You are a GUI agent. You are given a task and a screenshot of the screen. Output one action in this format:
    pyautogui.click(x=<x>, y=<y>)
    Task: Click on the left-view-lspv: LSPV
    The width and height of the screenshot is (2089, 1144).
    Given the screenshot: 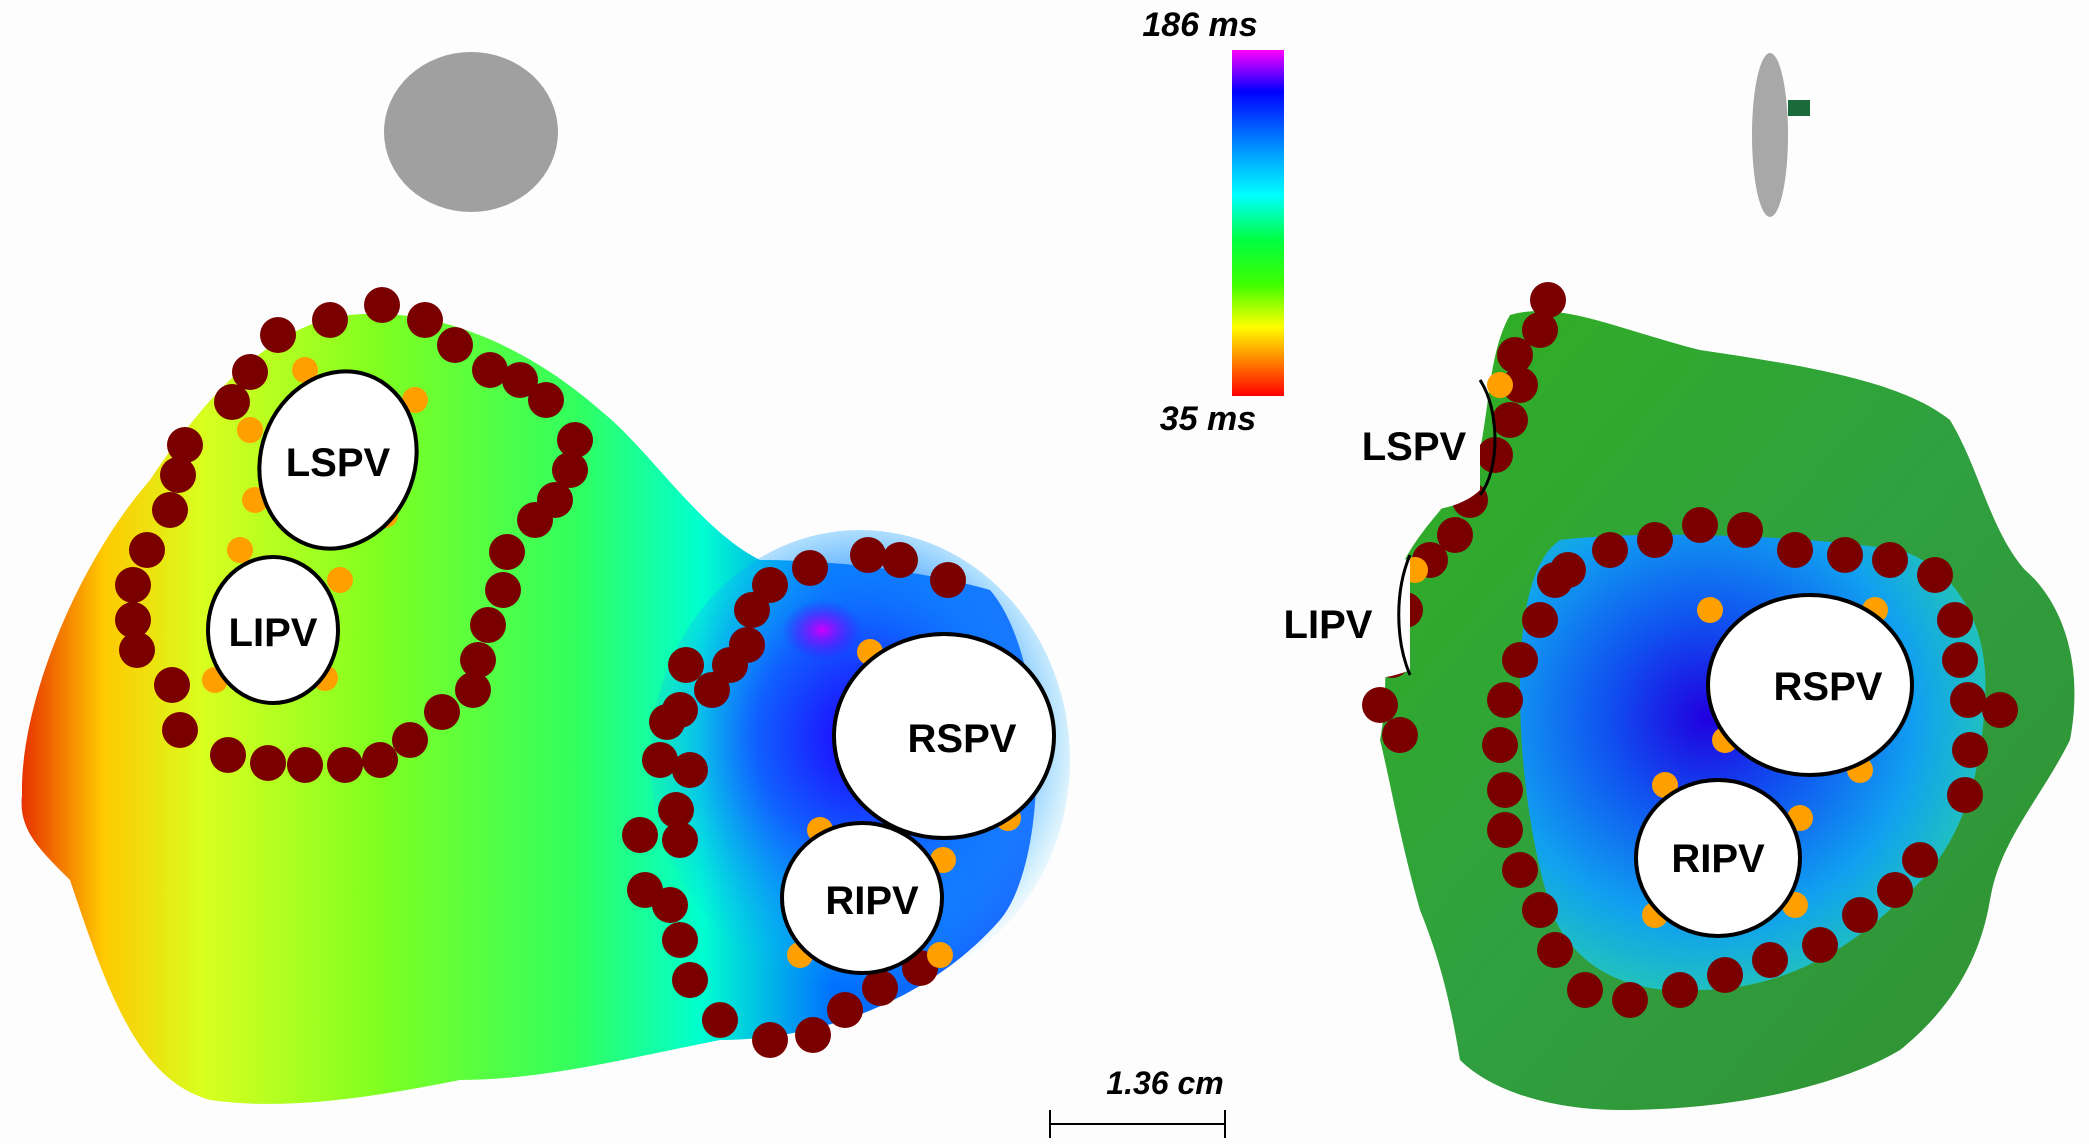 What is the action you would take?
    pyautogui.click(x=338, y=460)
    